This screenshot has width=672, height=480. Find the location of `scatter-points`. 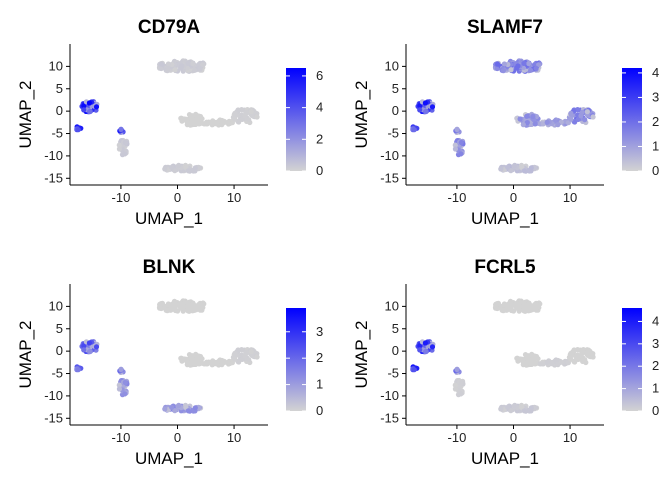

scatter-points is located at coordinates (503, 116).